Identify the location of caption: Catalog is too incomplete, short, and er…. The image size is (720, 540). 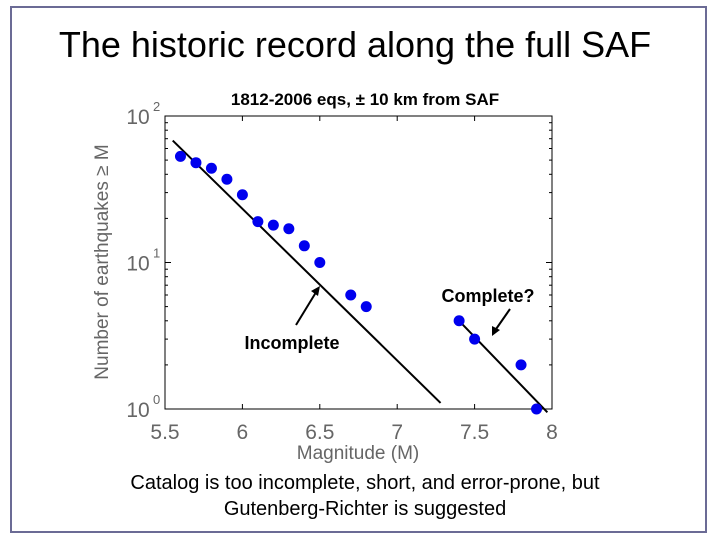
(365, 496).